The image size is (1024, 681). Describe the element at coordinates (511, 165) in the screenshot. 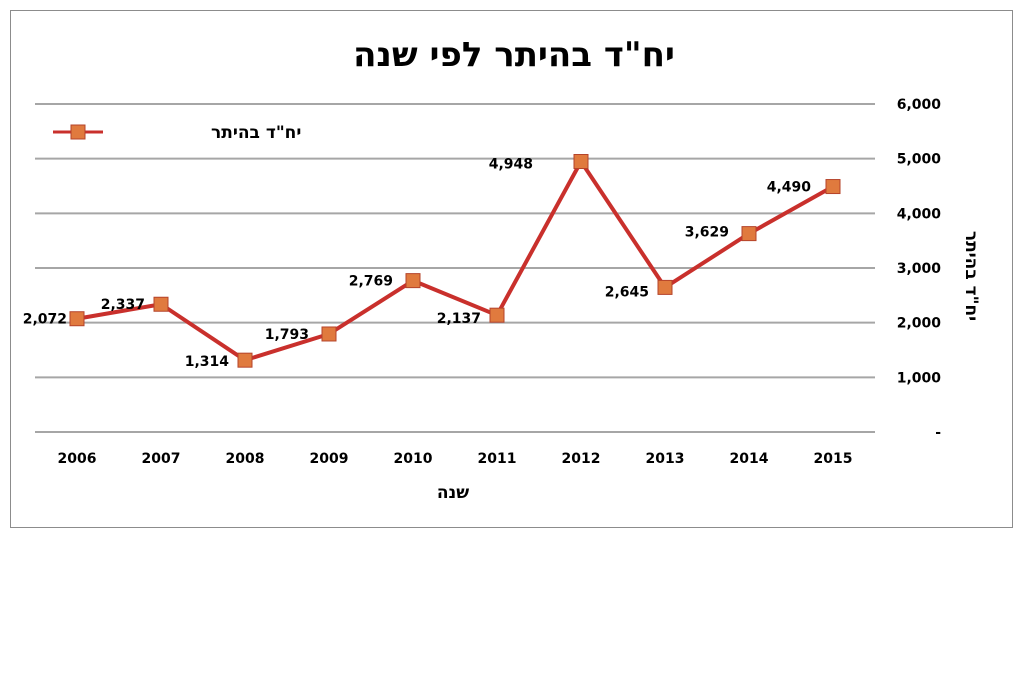

I see `data-label: 4,948` at that location.